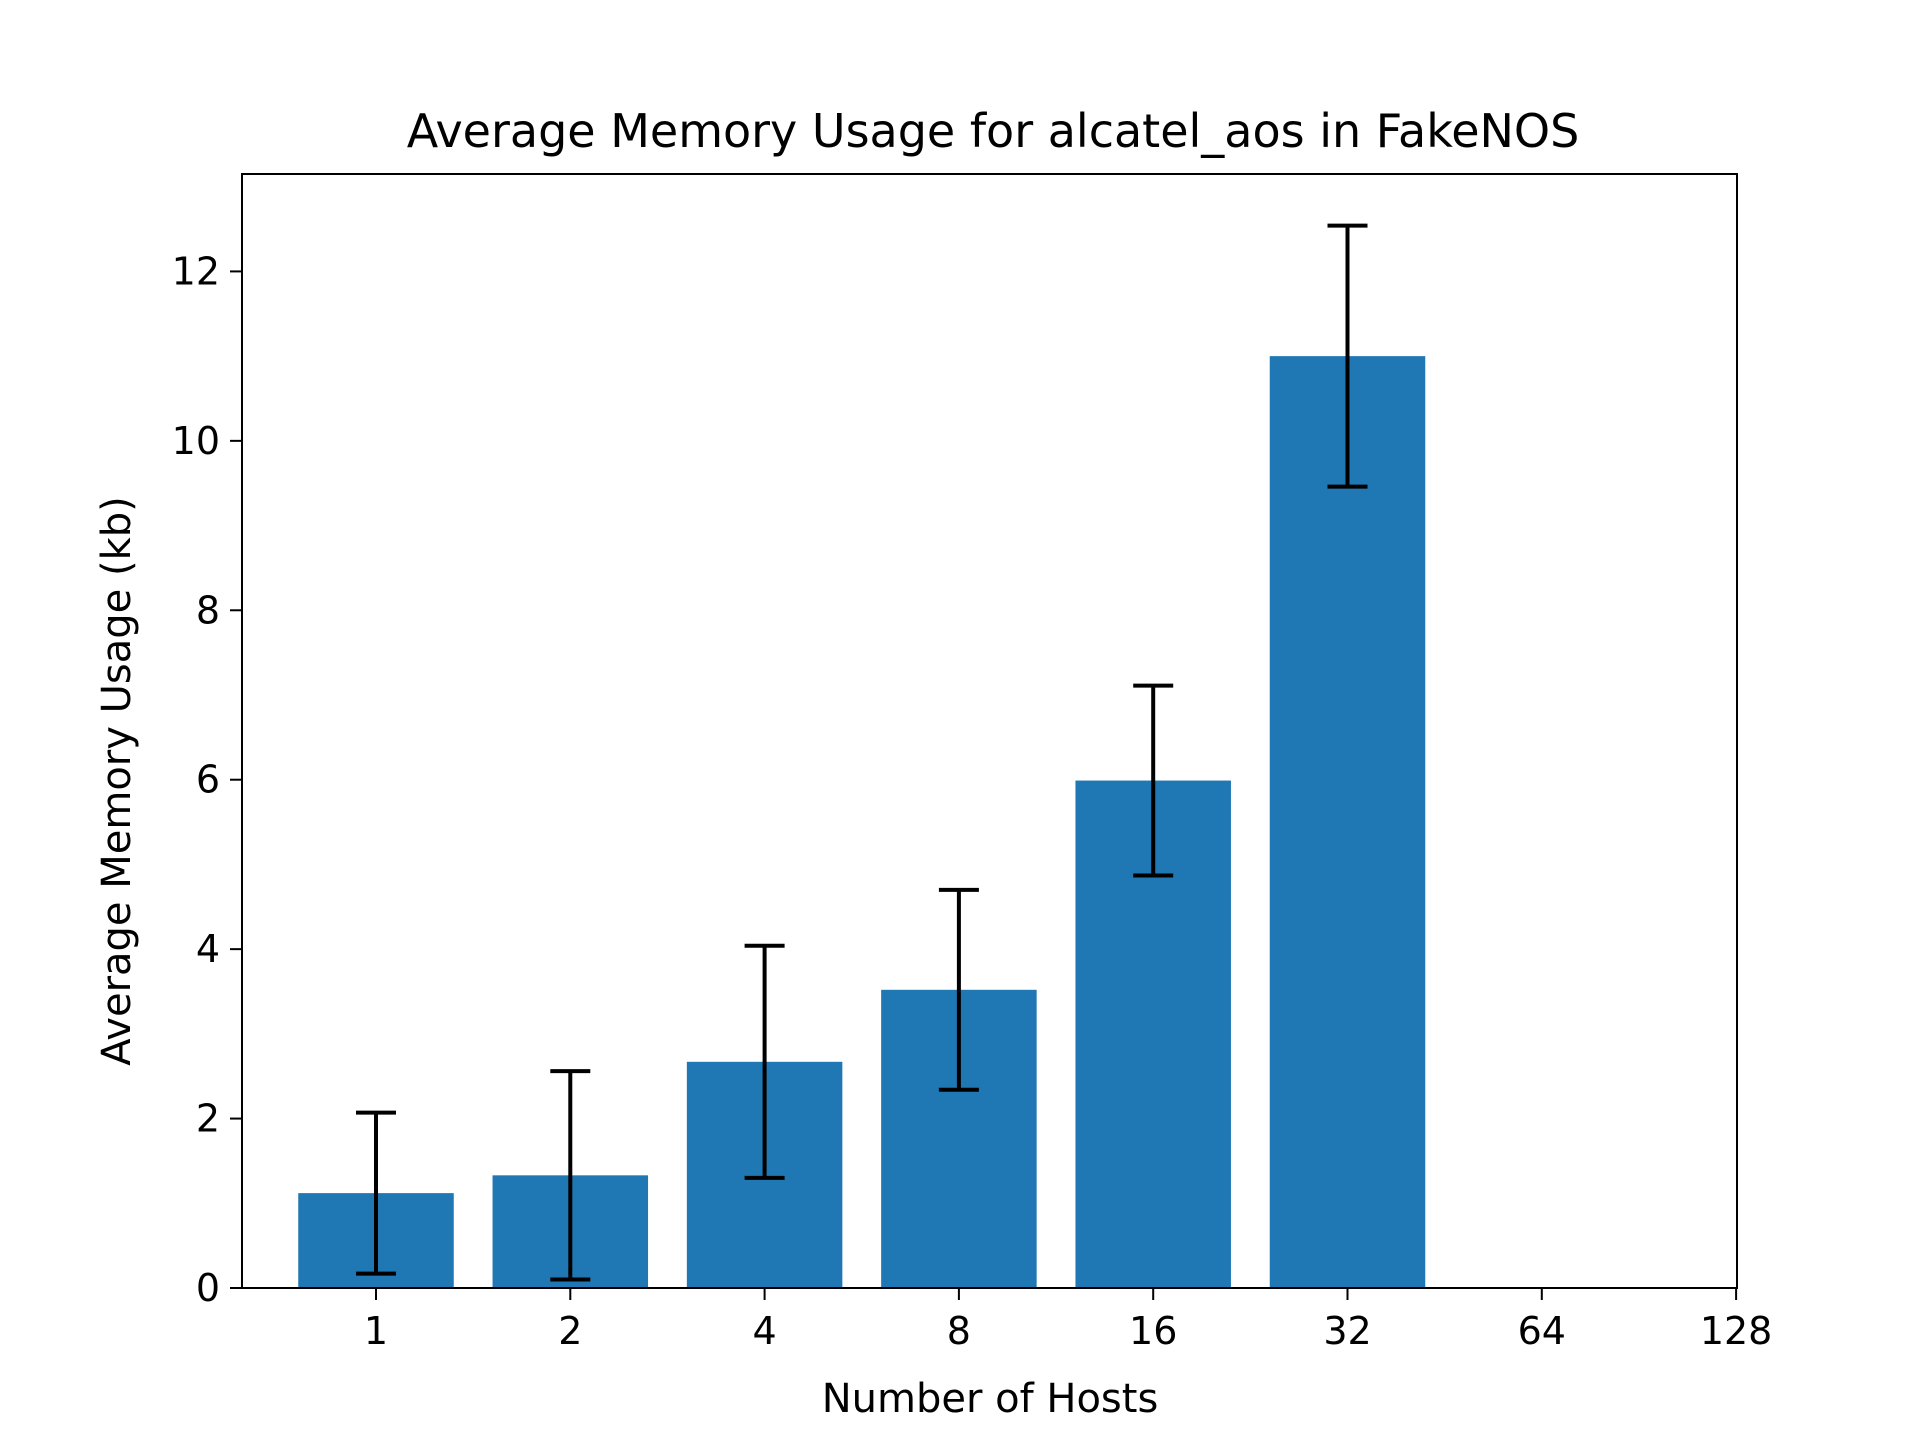  I want to click on y-tick-label-6: 6, so click(208, 780).